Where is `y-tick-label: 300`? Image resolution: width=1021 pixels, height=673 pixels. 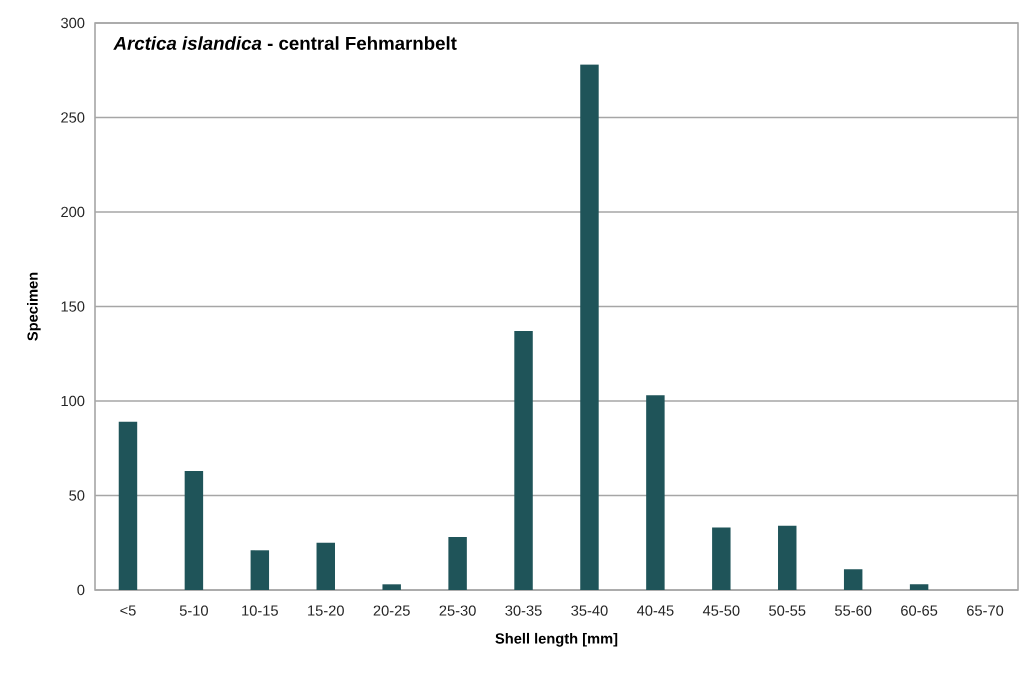
y-tick-label: 300 is located at coordinates (73, 23).